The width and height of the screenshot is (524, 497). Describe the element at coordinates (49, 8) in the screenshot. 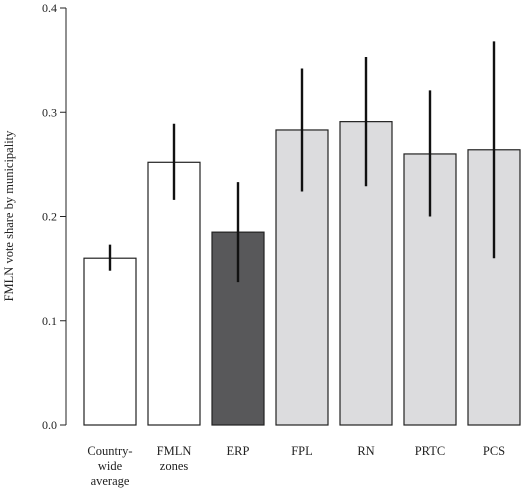

I see `y-tick-label: 0.4` at that location.